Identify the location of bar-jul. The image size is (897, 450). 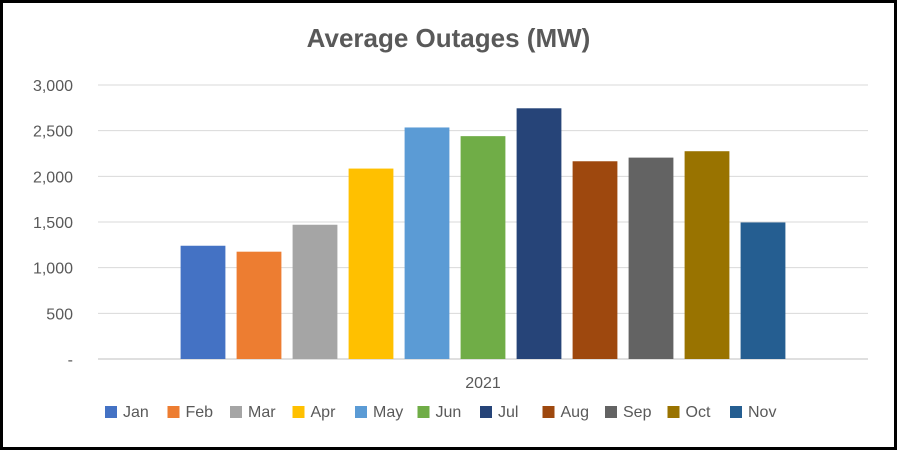
(539, 233).